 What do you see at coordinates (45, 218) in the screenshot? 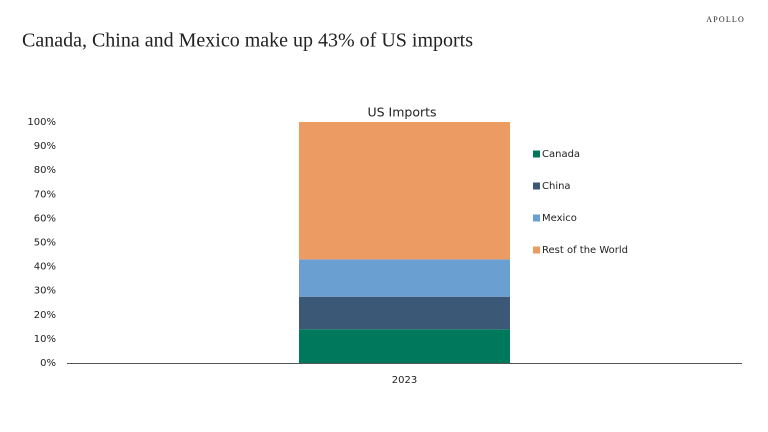
I see `y-tick-label: 60%` at bounding box center [45, 218].